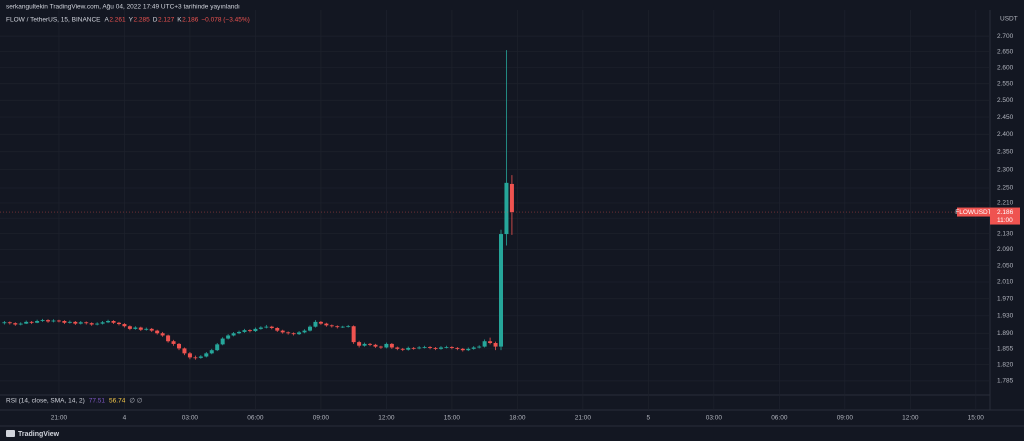 This screenshot has height=441, width=1024. Describe the element at coordinates (1005, 67) in the screenshot. I see `y-tick-label: 2.600` at that location.